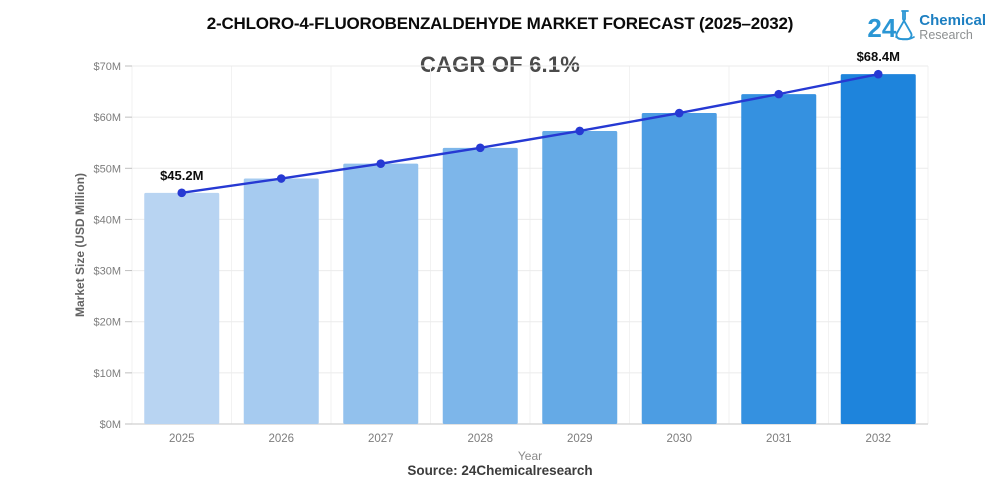  What do you see at coordinates (80, 245) in the screenshot?
I see `y-axis-title: Market Size (USD Million)` at bounding box center [80, 245].